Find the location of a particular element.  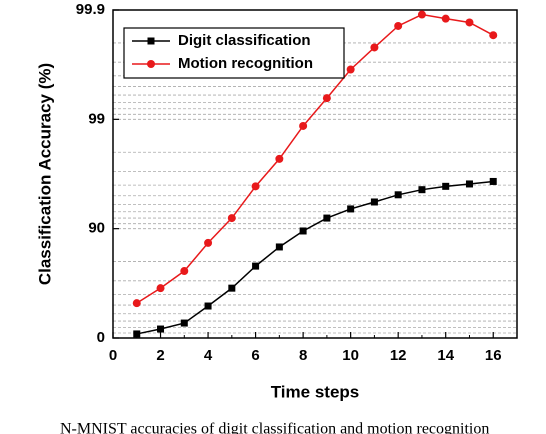

x-tick-label: 10 is located at coordinates (350, 355).